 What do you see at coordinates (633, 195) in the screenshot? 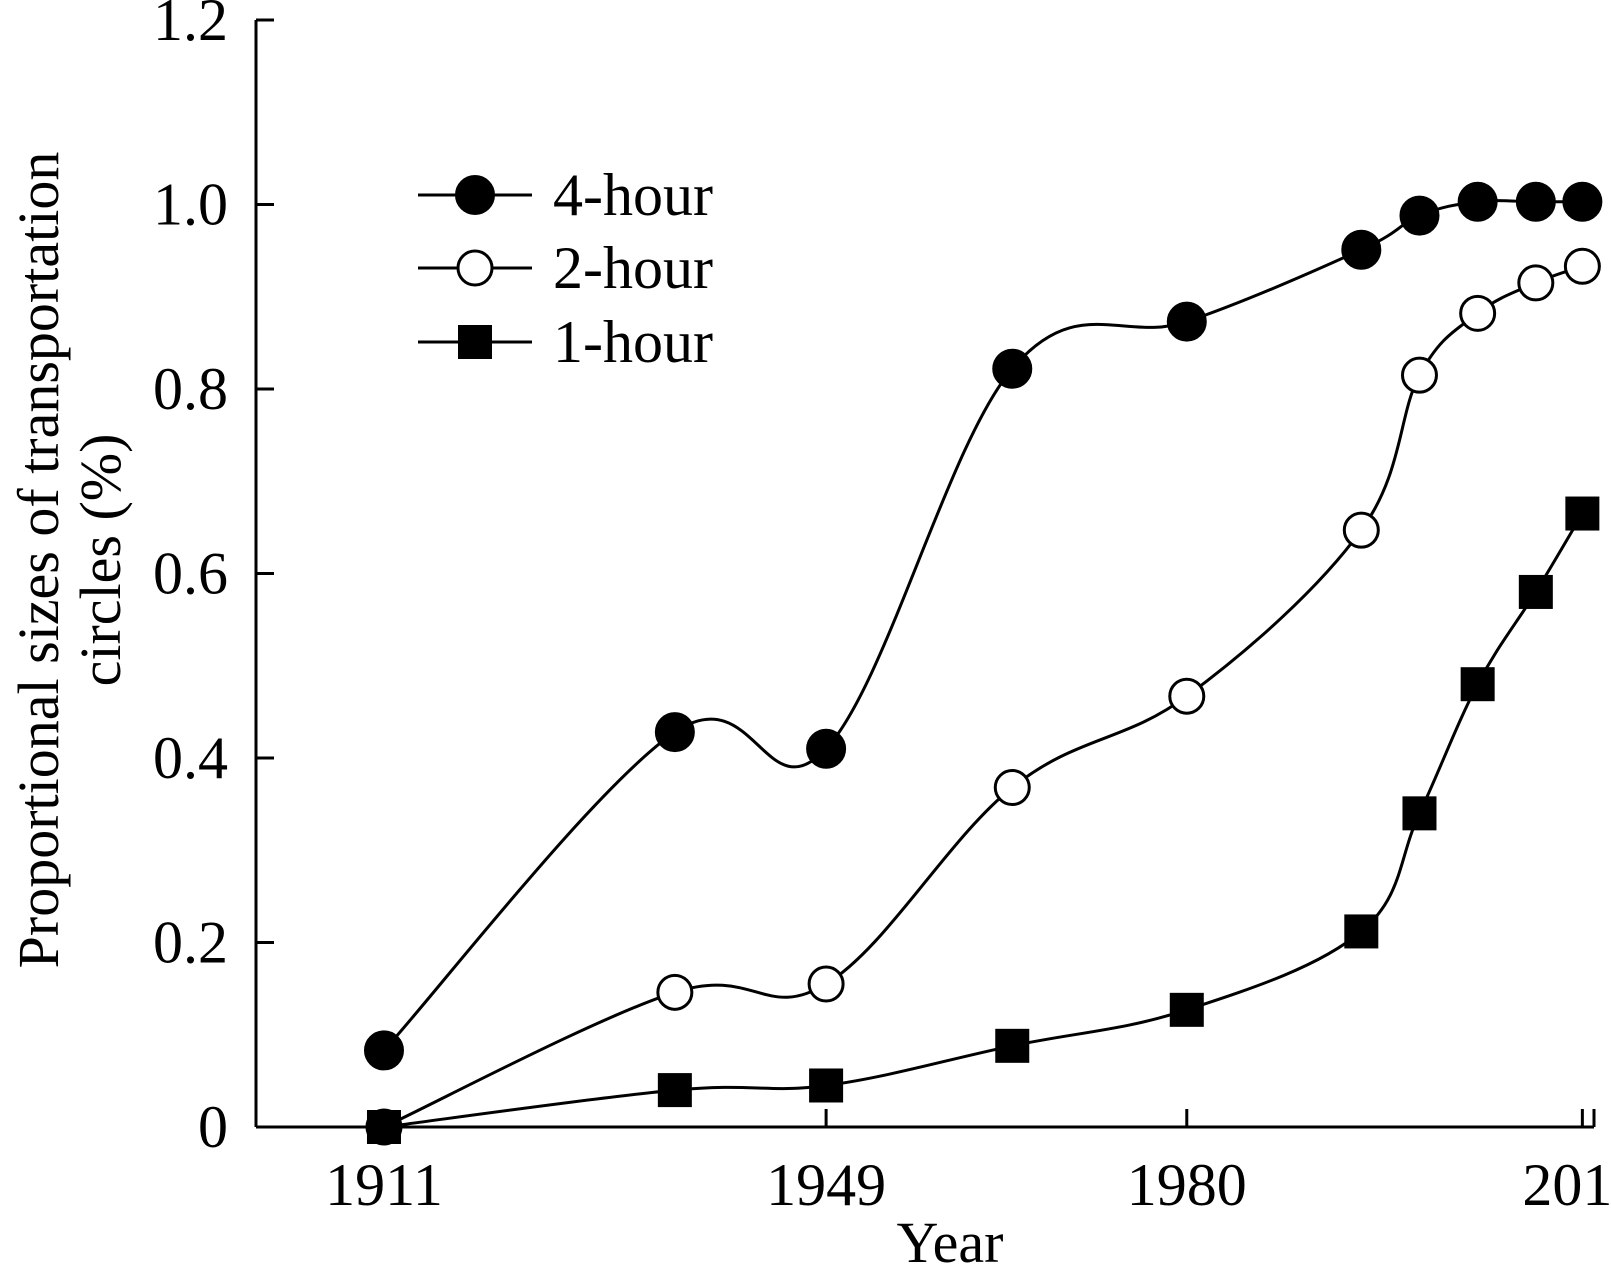
I see `legend-label: 4-hour` at bounding box center [633, 195].